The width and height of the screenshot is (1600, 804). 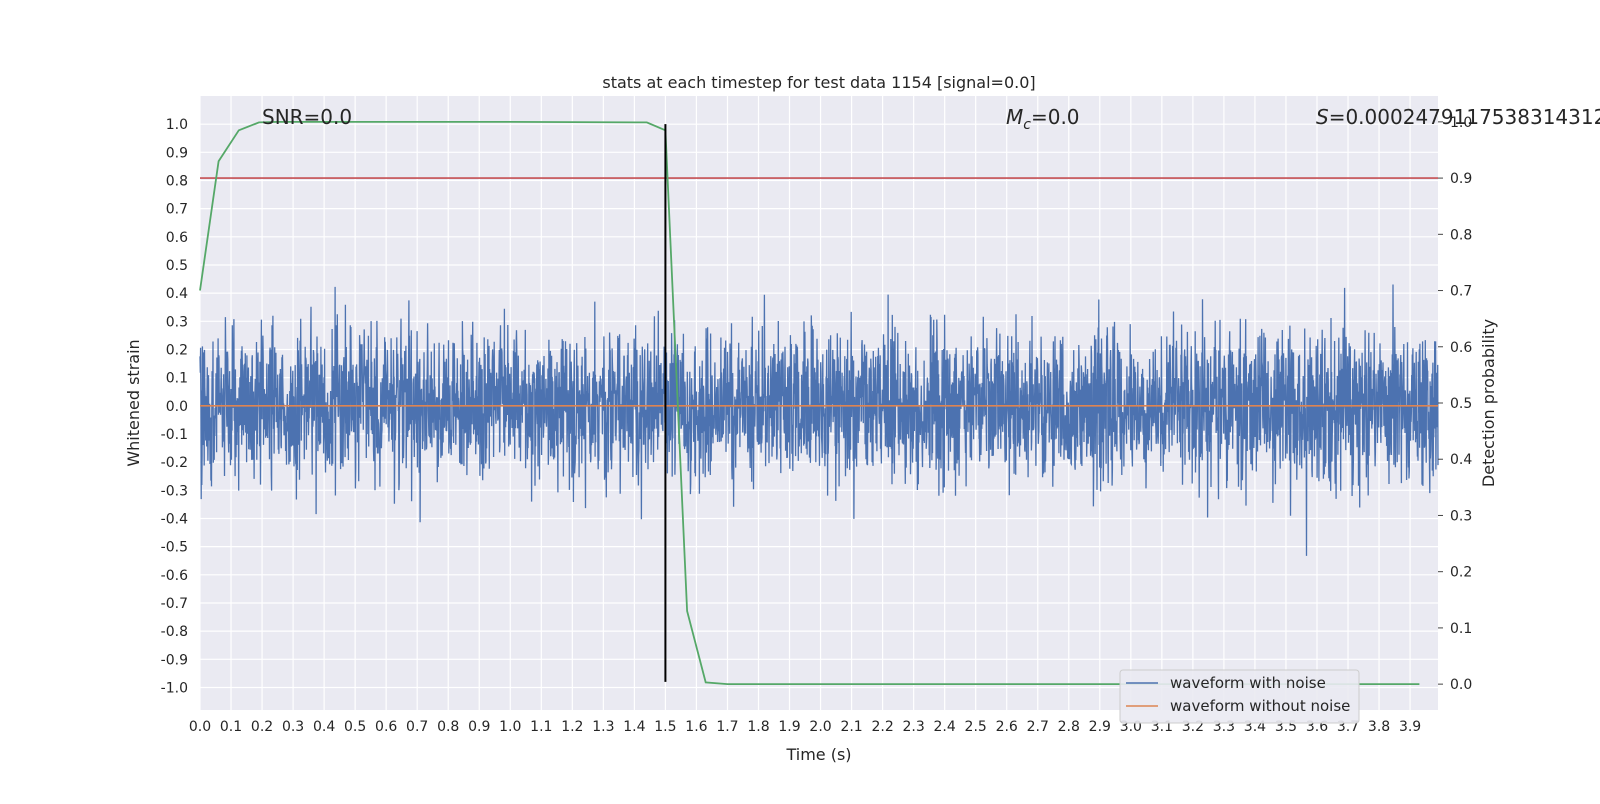 What do you see at coordinates (174, 435) in the screenshot?
I see `y-tick-label-left: -0.1` at bounding box center [174, 435].